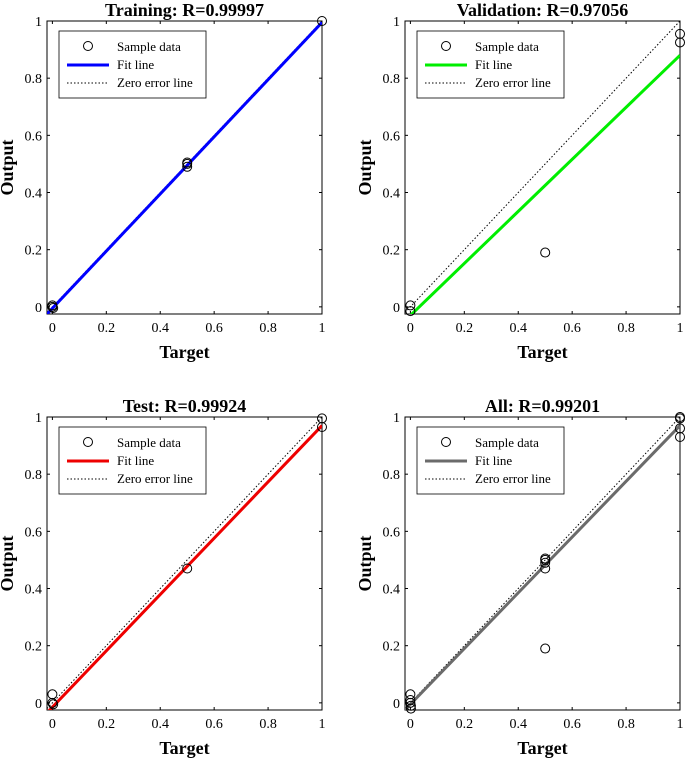 This screenshot has height=762, width=685. What do you see at coordinates (543, 10) in the screenshot?
I see `chart-title: Validation: R=0.97056` at bounding box center [543, 10].